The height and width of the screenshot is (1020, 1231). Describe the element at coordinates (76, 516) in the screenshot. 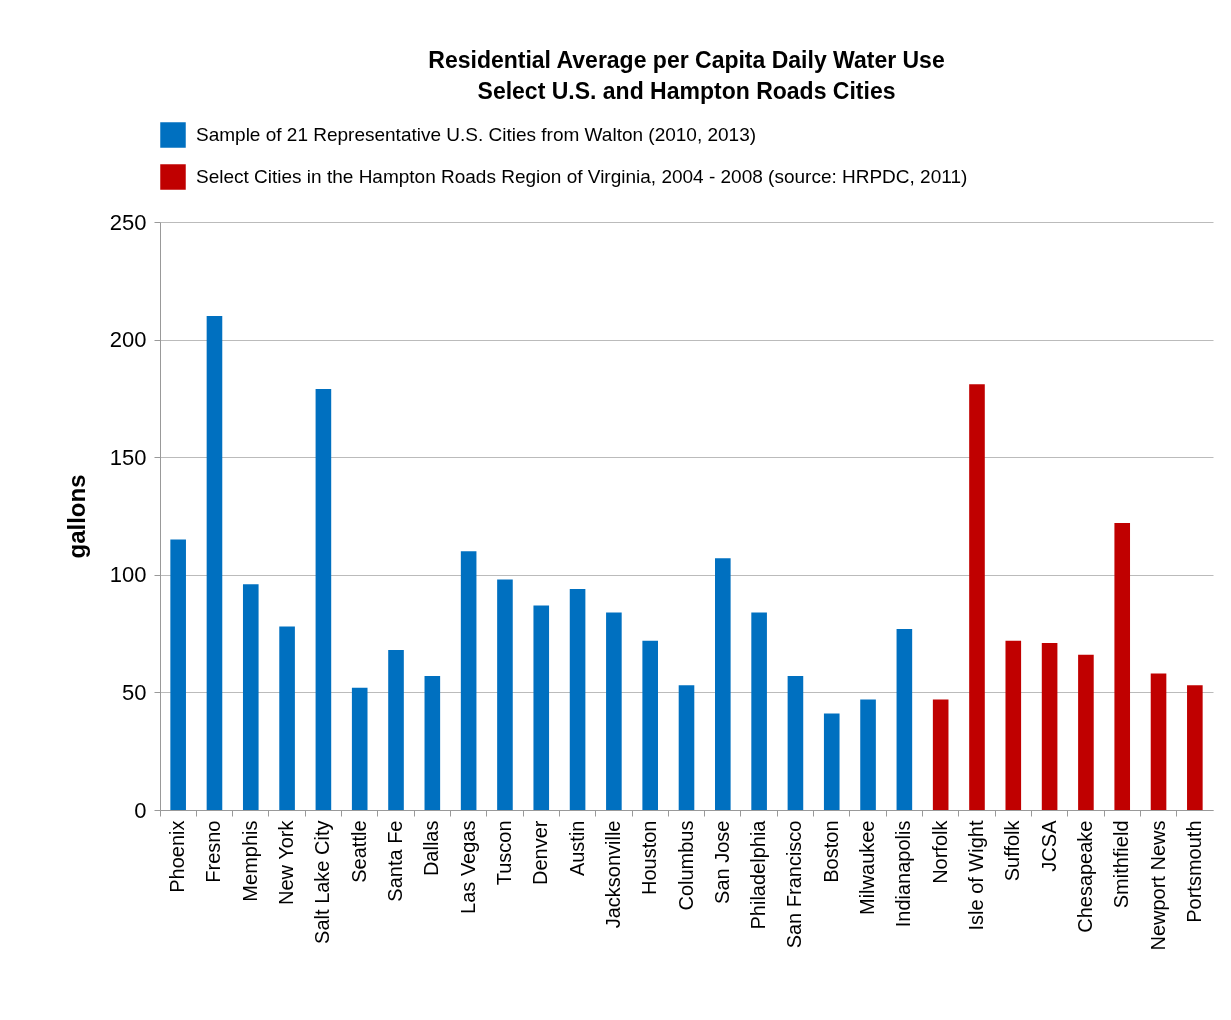

I see `y-axis-title: gallons` at that location.